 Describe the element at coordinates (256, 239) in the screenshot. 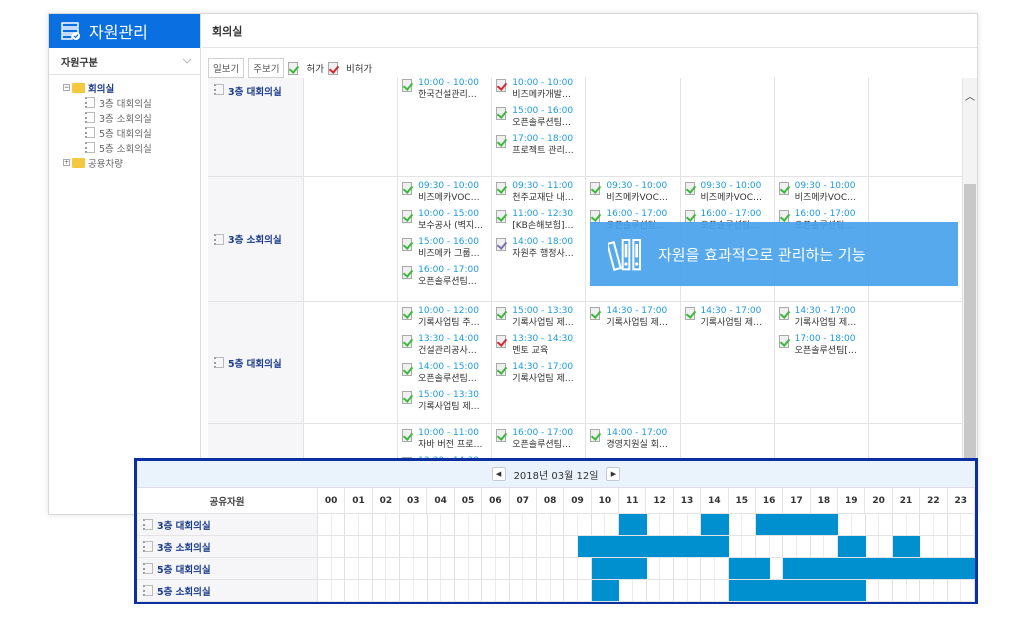

I see `room-label: 3층 소회의실` at that location.